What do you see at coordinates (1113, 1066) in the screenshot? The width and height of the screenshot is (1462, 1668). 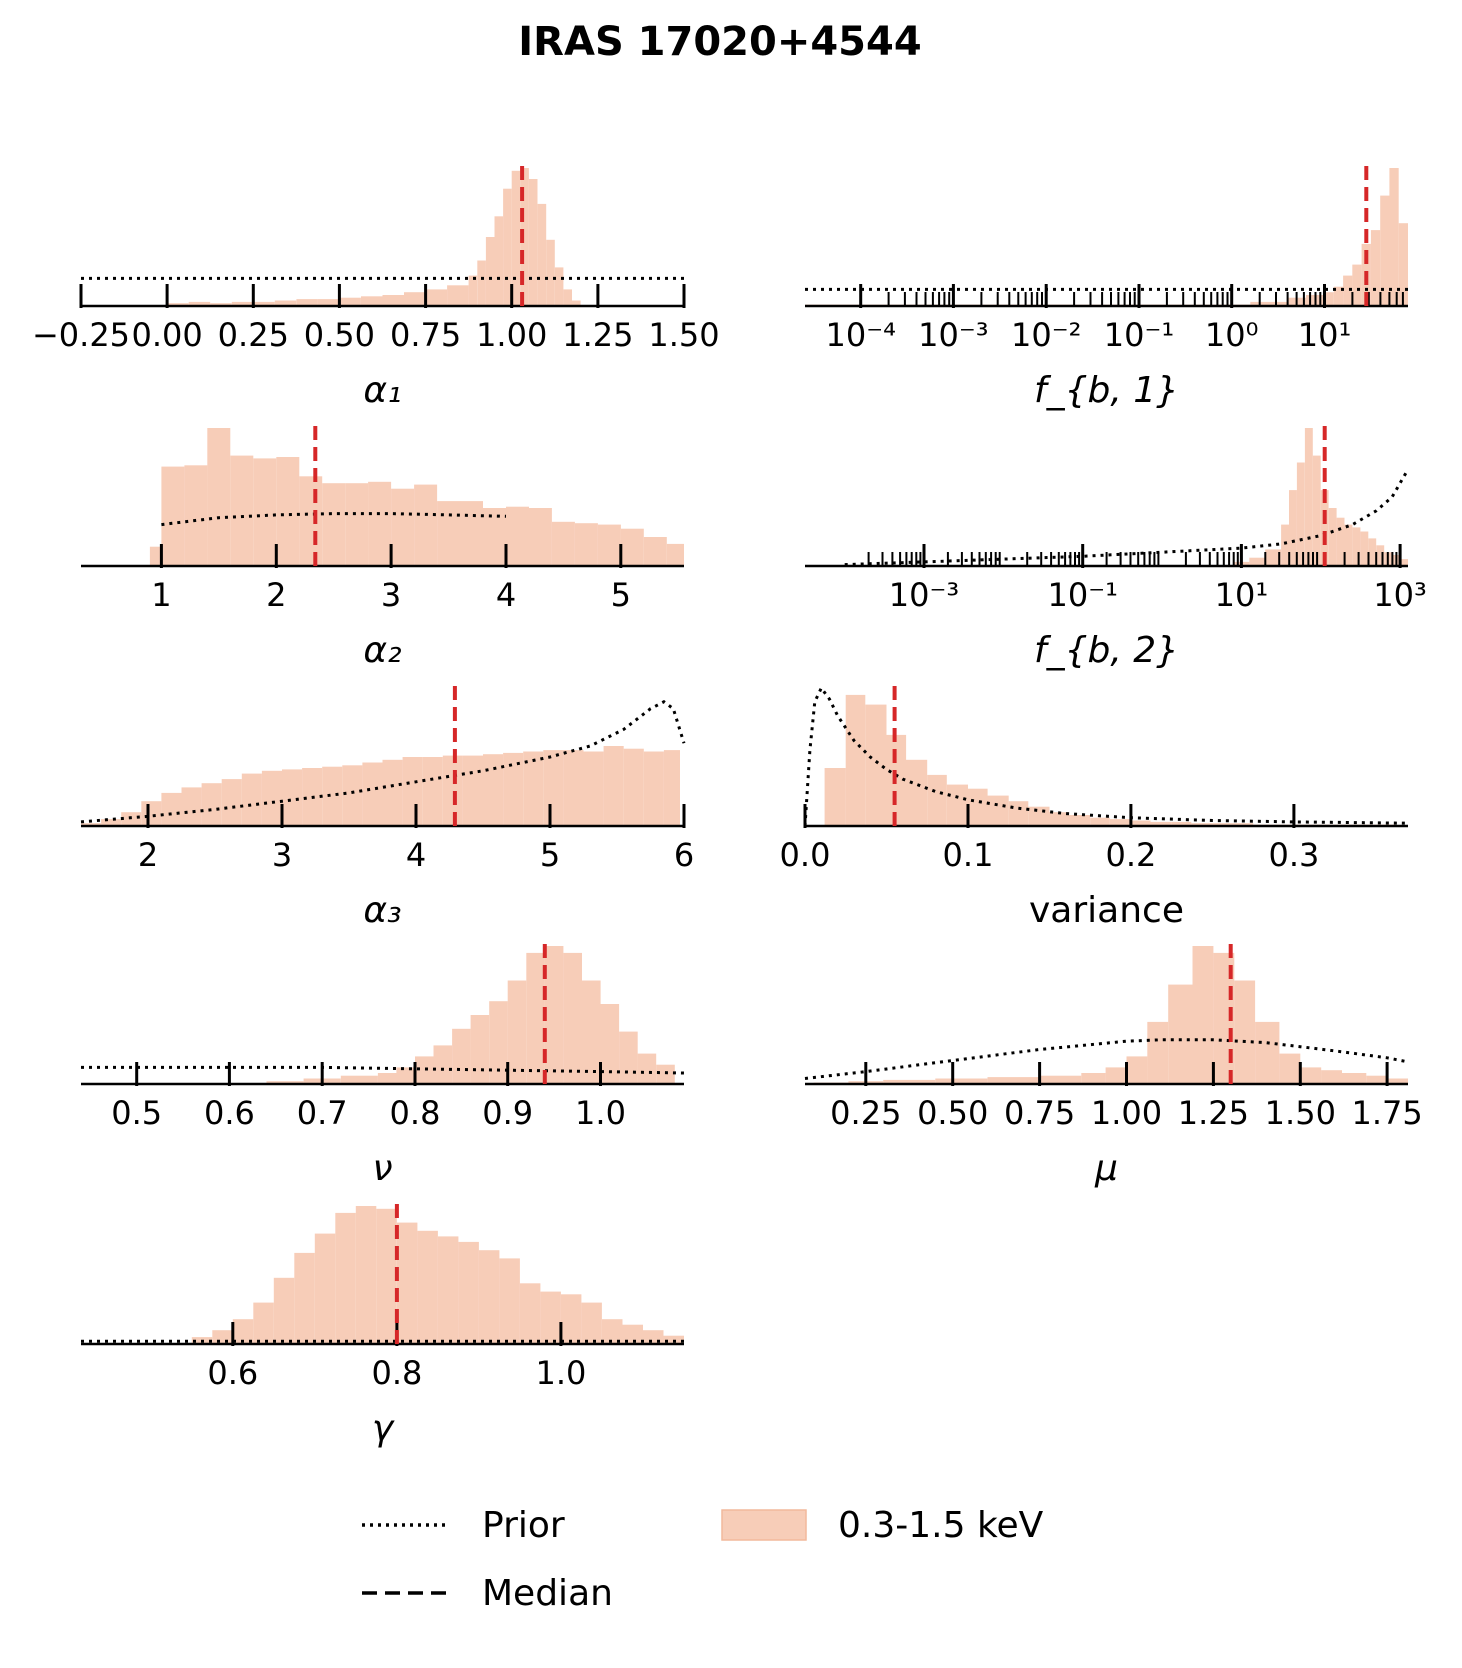 I see `panel-mu: 0.25 0.50 0.75 1.00 1.25 1.50 1.75 μ` at bounding box center [1113, 1066].